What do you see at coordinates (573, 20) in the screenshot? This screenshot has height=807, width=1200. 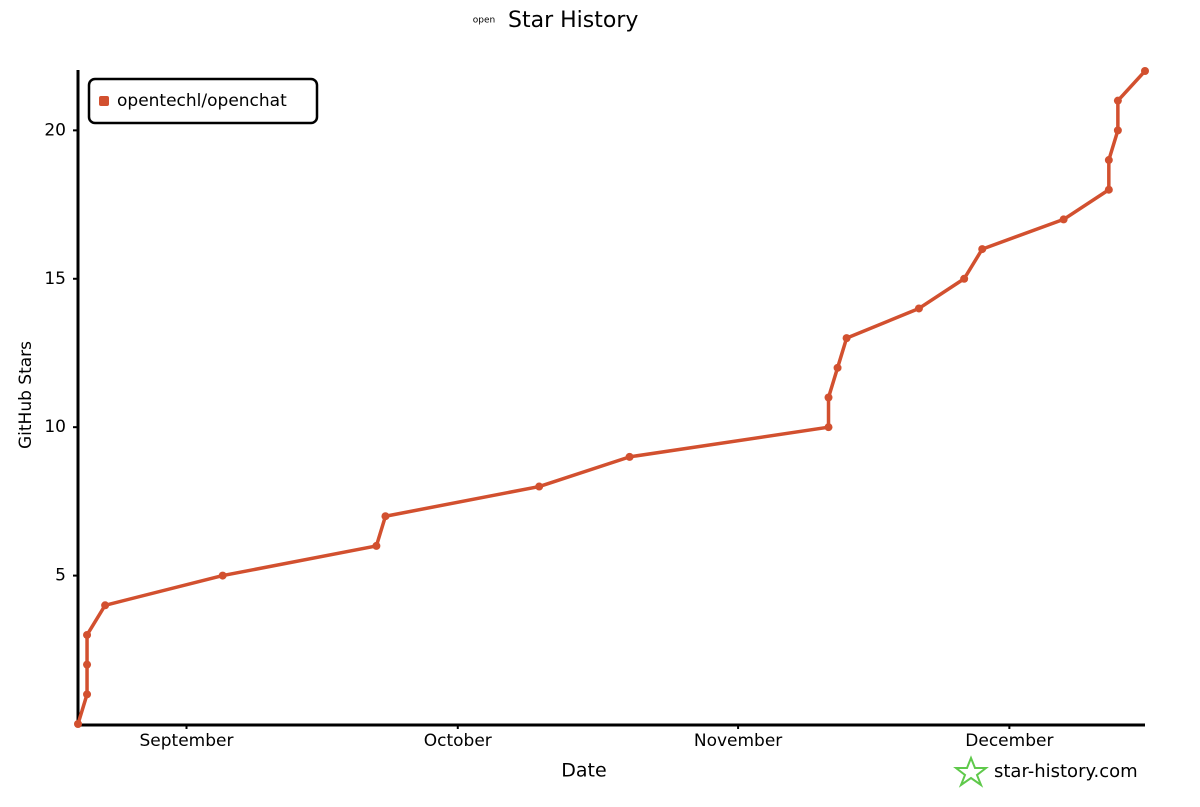 I see `chart-title: Star History` at bounding box center [573, 20].